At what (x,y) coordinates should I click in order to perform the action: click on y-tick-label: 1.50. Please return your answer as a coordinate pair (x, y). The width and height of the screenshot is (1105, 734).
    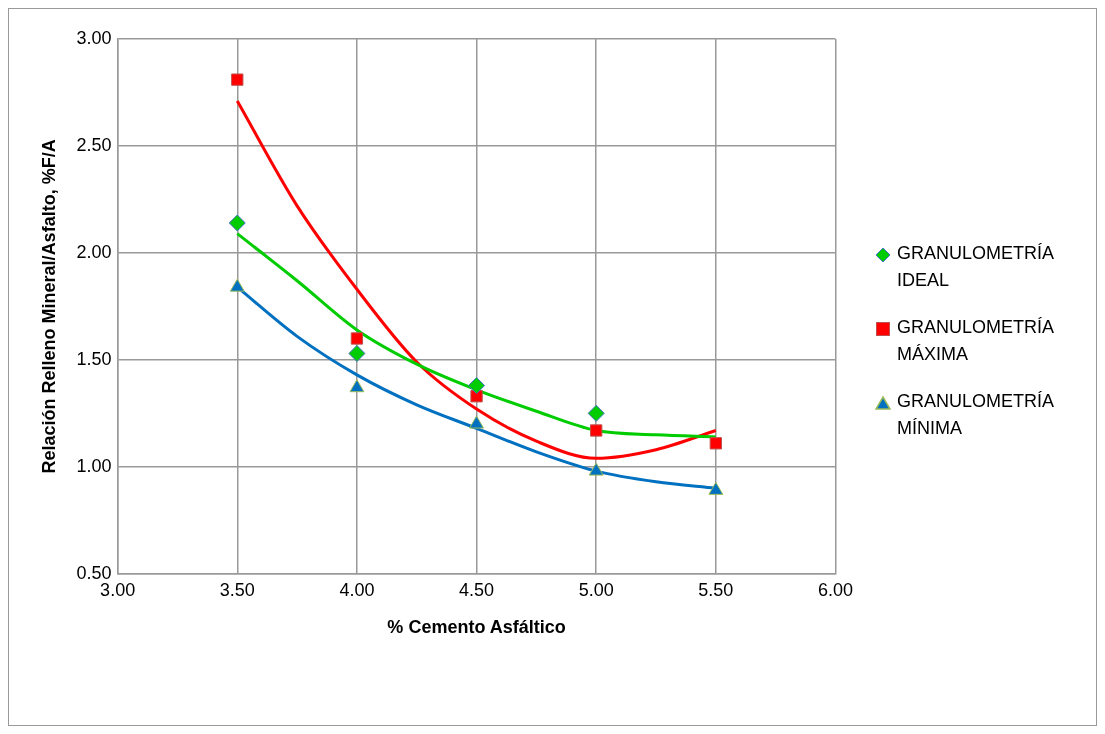
    Looking at the image, I should click on (94, 358).